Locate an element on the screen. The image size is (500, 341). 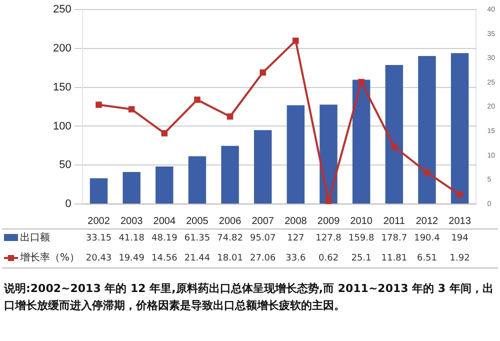
y-tick-label: 150 is located at coordinates (62, 87).